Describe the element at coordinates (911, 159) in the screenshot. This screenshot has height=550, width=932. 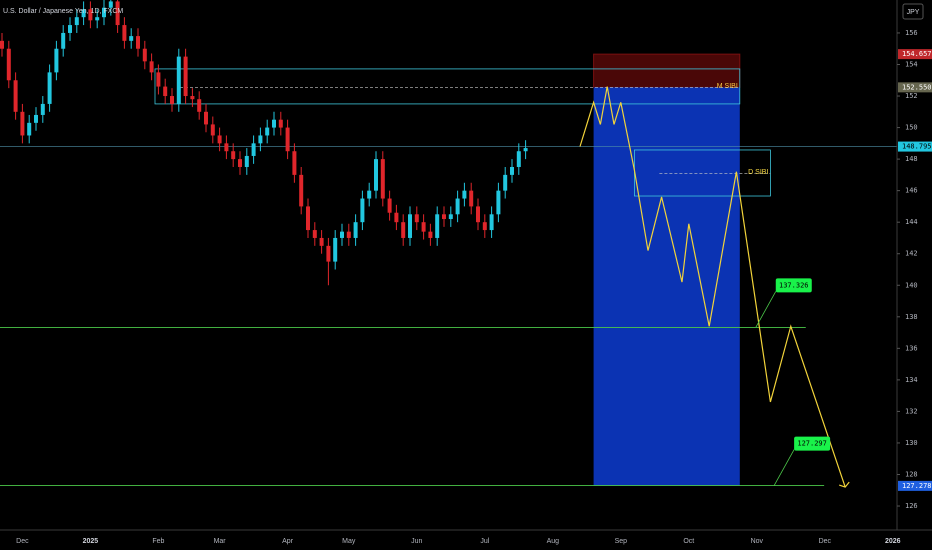
I see `y-tick-label: 148` at that location.